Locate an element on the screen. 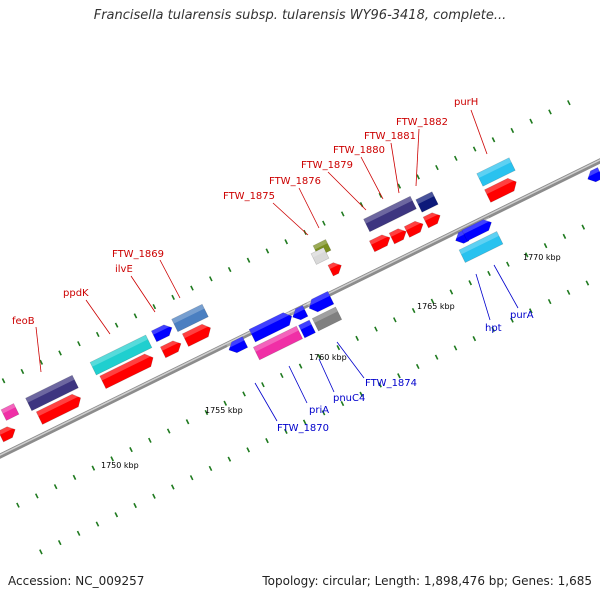 The image size is (600, 600). feature-FTW_1874-highlight is located at coordinates (325, 314).